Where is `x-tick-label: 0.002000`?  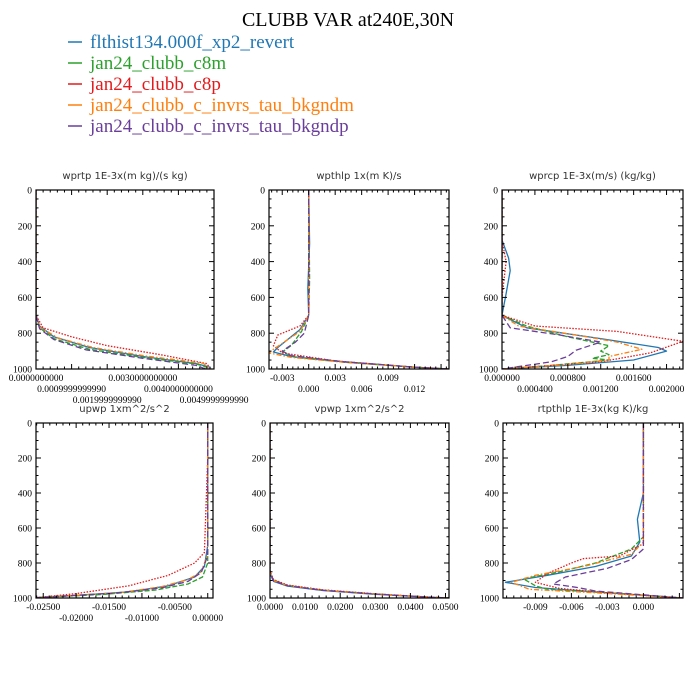
x-tick-label: 0.002000 is located at coordinates (667, 390).